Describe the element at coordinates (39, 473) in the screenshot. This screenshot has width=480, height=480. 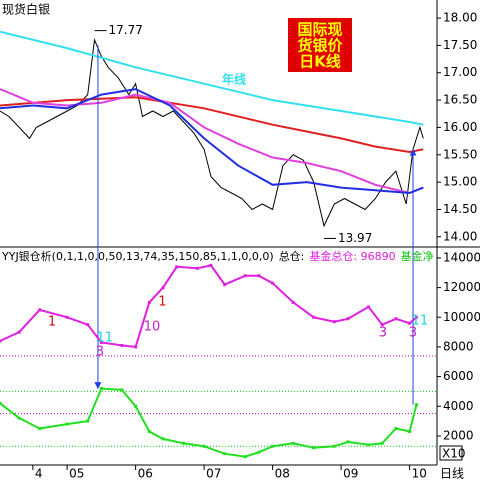
I see `x-tick-label: 4` at that location.